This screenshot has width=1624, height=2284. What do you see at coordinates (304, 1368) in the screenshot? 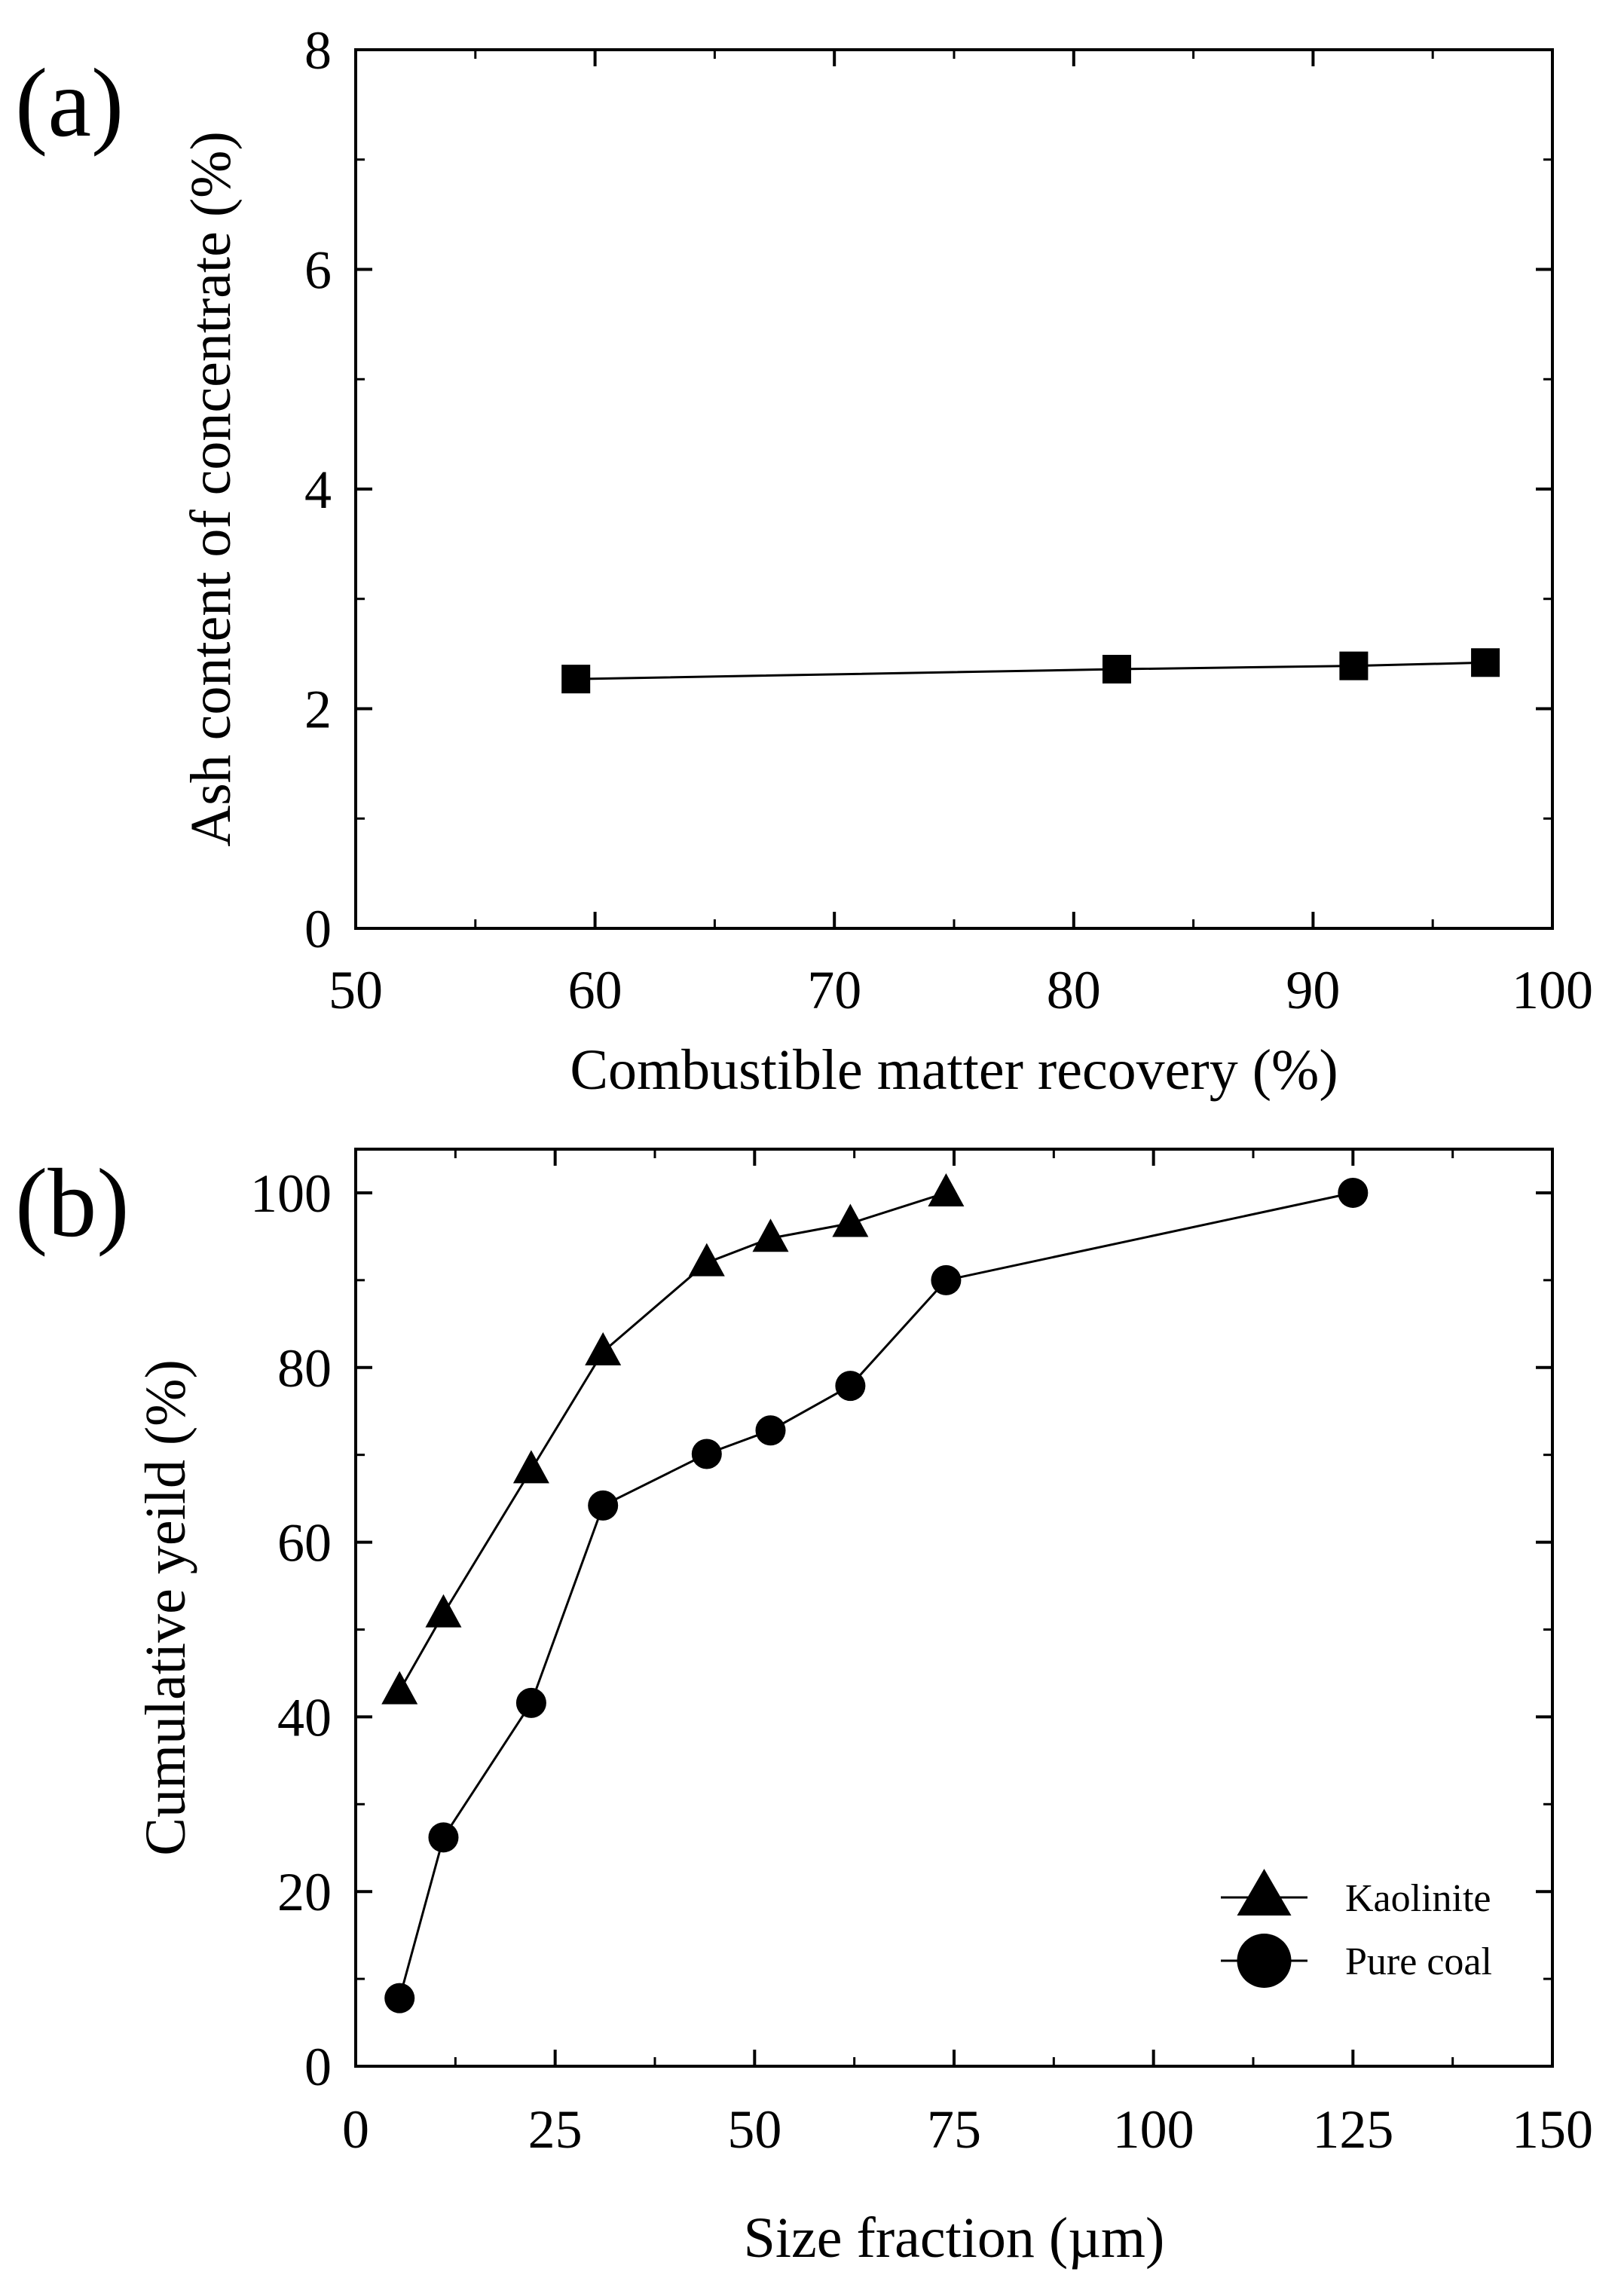
I see `y-tick-label: 80` at bounding box center [304, 1368].